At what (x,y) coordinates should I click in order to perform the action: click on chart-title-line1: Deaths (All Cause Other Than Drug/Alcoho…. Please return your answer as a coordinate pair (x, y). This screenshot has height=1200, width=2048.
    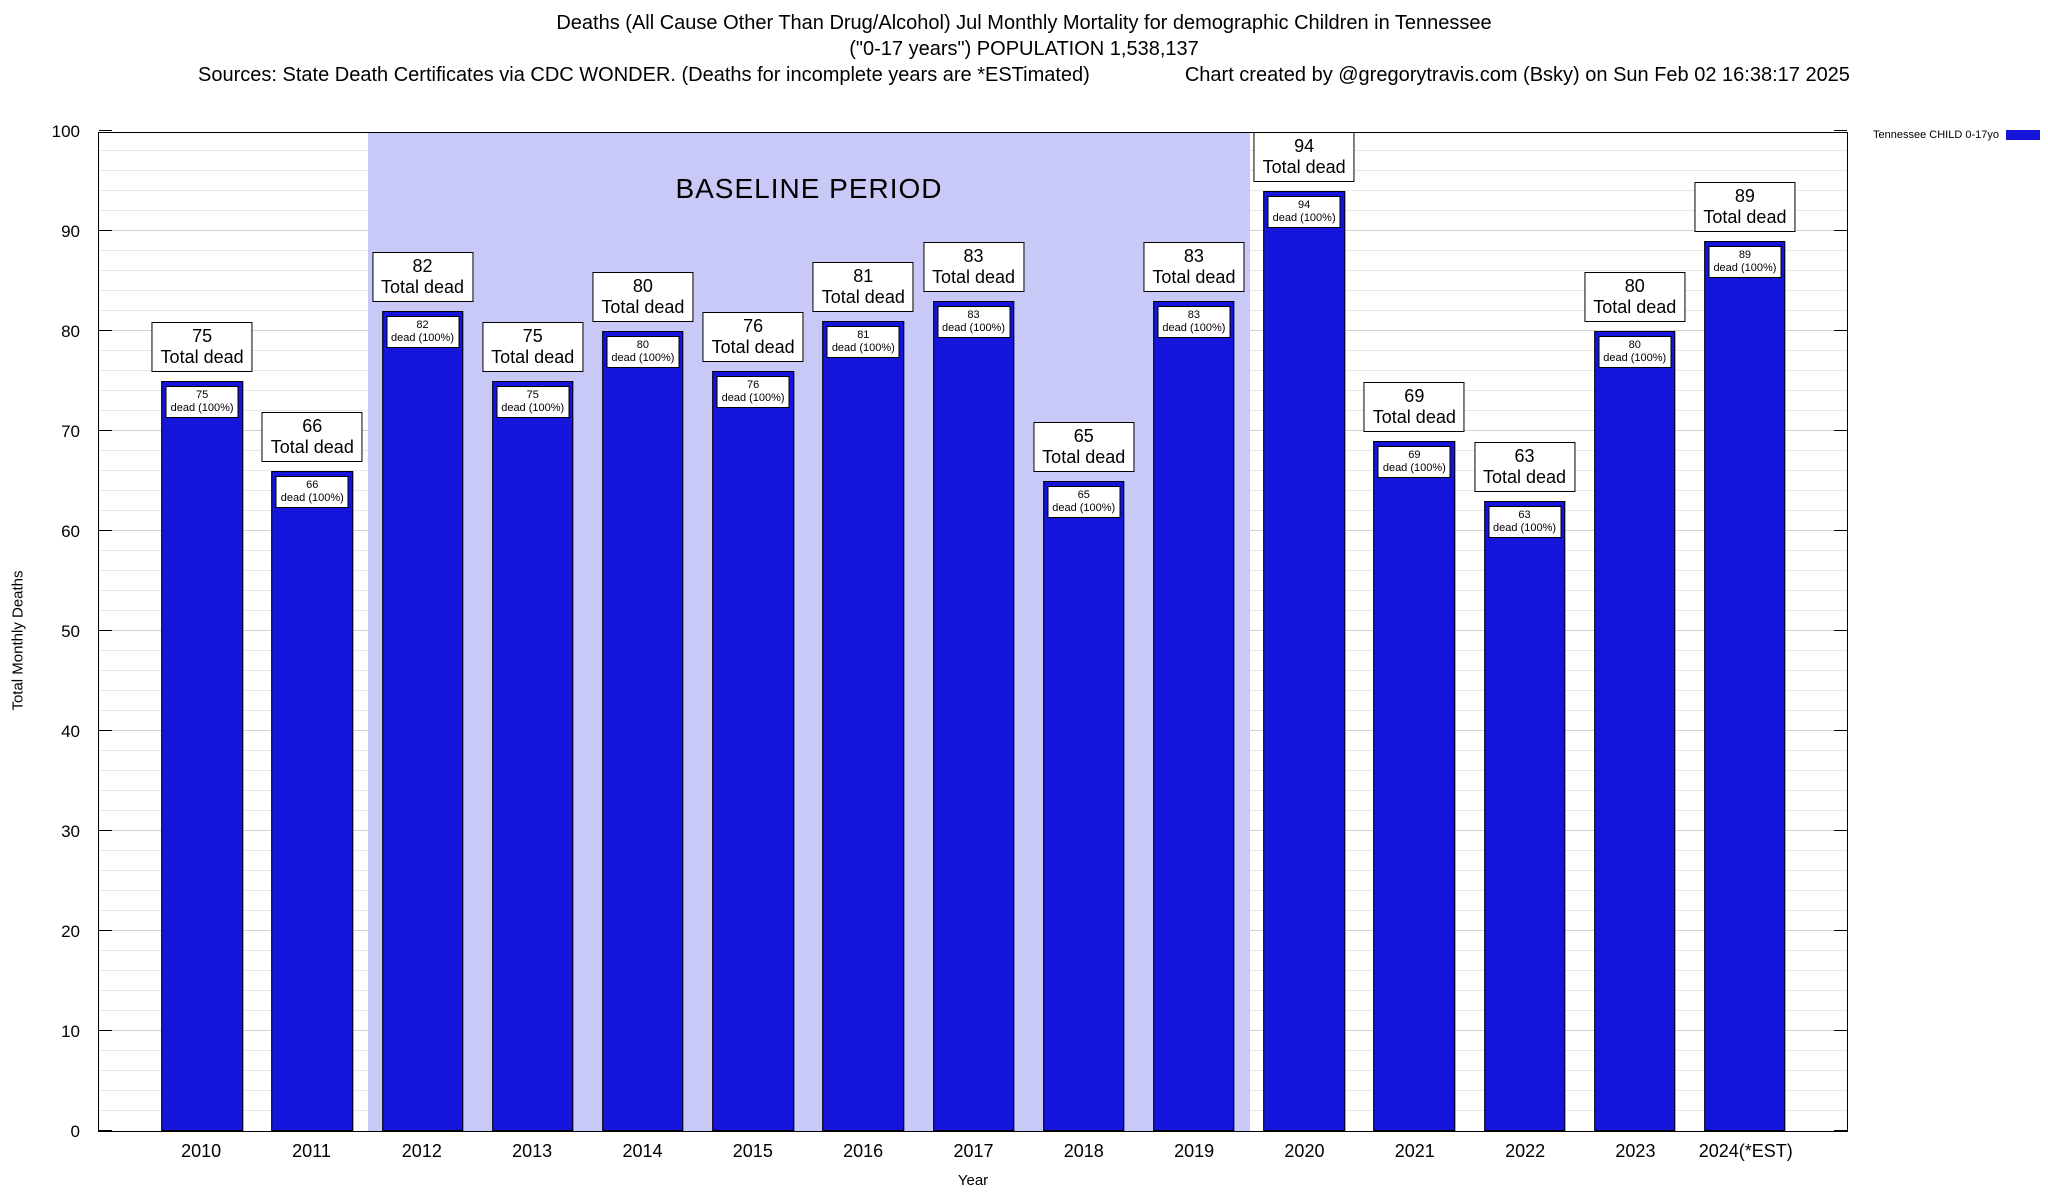
    Looking at the image, I should click on (1024, 23).